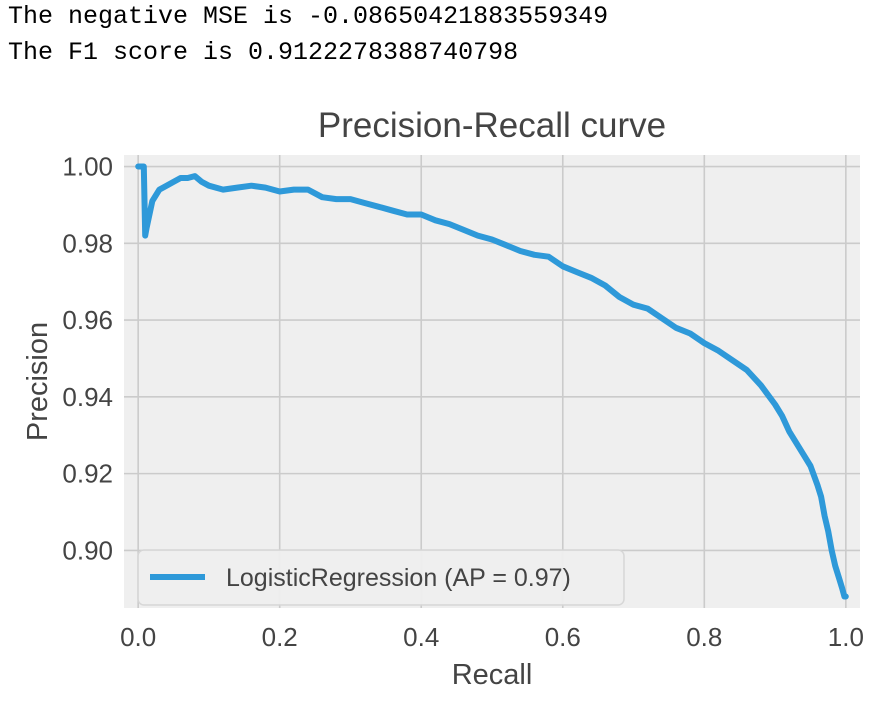 This screenshot has height=712, width=896. Describe the element at coordinates (87, 167) in the screenshot. I see `y-tick-label: 1.00` at that location.